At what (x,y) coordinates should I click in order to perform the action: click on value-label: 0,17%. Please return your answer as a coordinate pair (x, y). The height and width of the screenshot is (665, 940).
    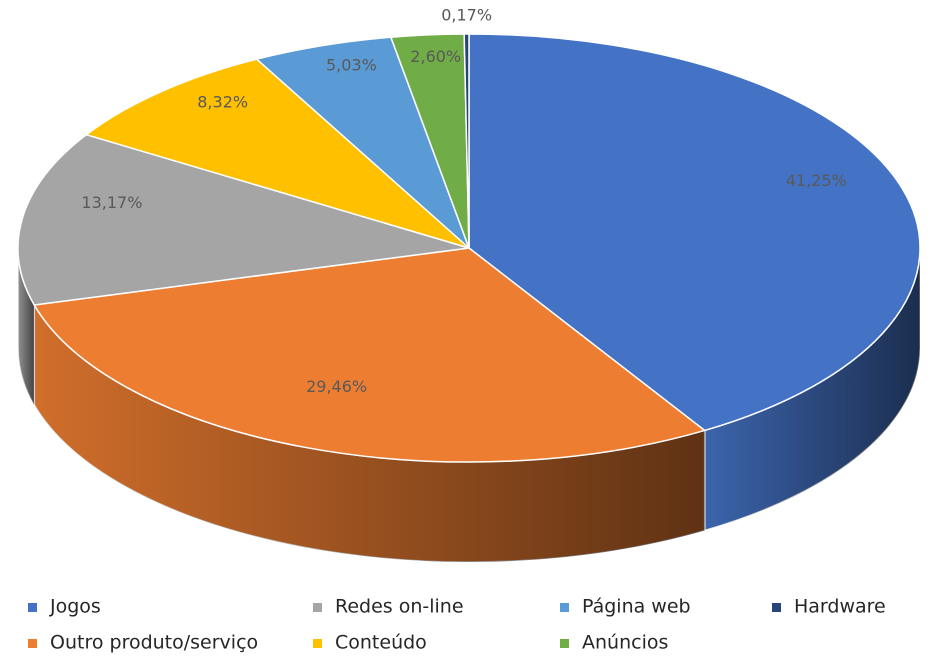
    Looking at the image, I should click on (466, 15).